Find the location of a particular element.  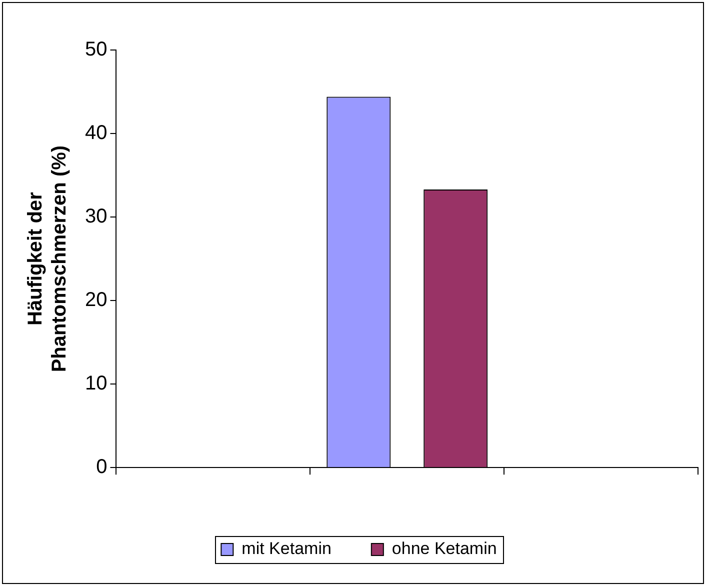

legend-label: mit Ketamin is located at coordinates (287, 548).